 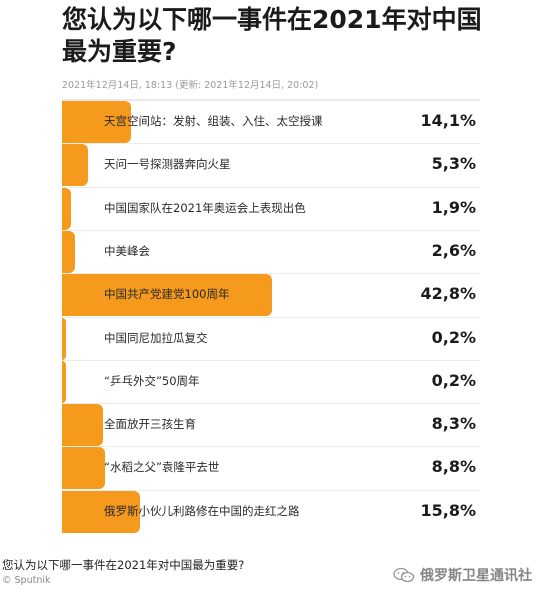 I want to click on bar-row: 天问一号探测器奔向火星 5,3%, so click(x=269, y=165).